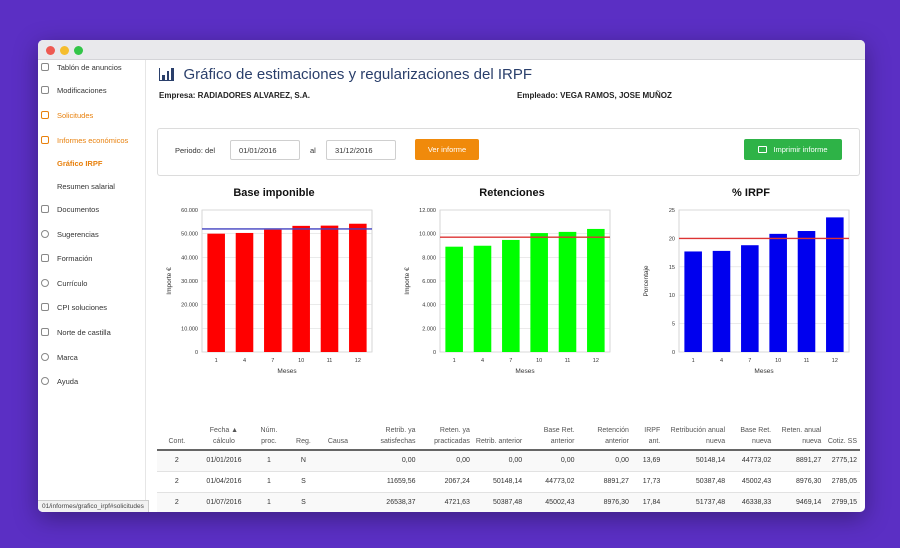  Describe the element at coordinates (647, 482) in the screenshot. I see `table-cell: 17,73` at that location.